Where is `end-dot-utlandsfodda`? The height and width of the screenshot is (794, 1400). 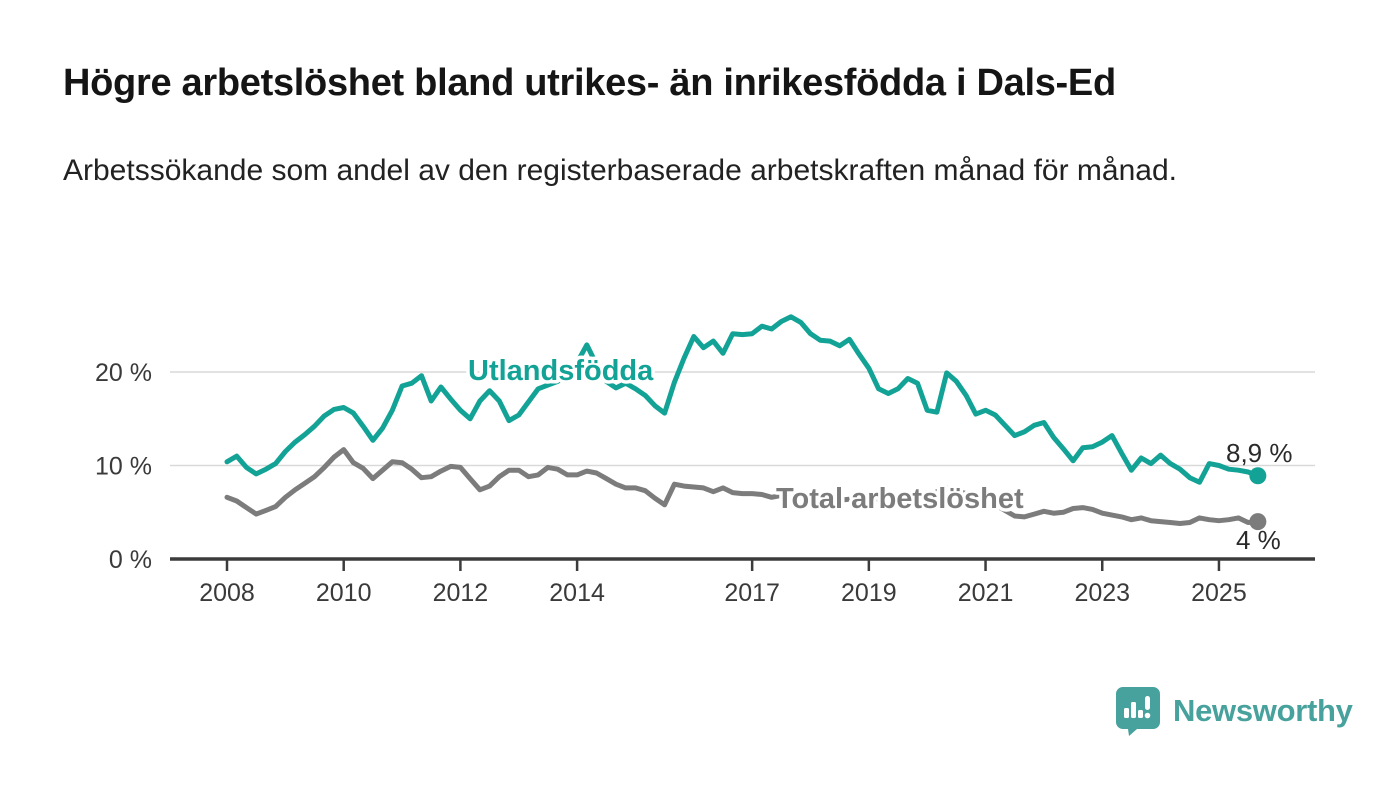
end-dot-utlandsfodda is located at coordinates (1258, 476).